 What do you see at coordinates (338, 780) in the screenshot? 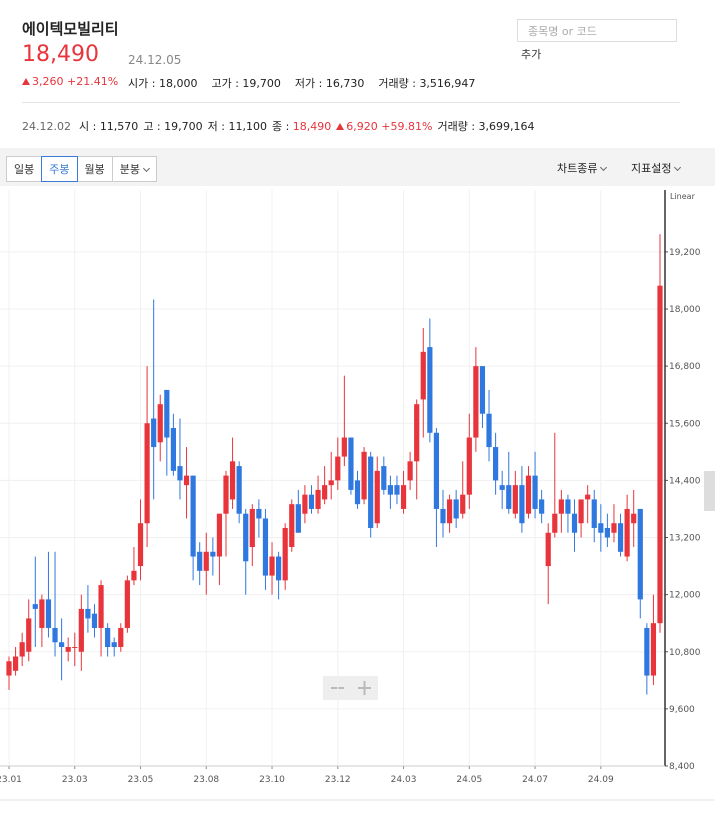
I see `x-tick-label: 23.12` at bounding box center [338, 780].